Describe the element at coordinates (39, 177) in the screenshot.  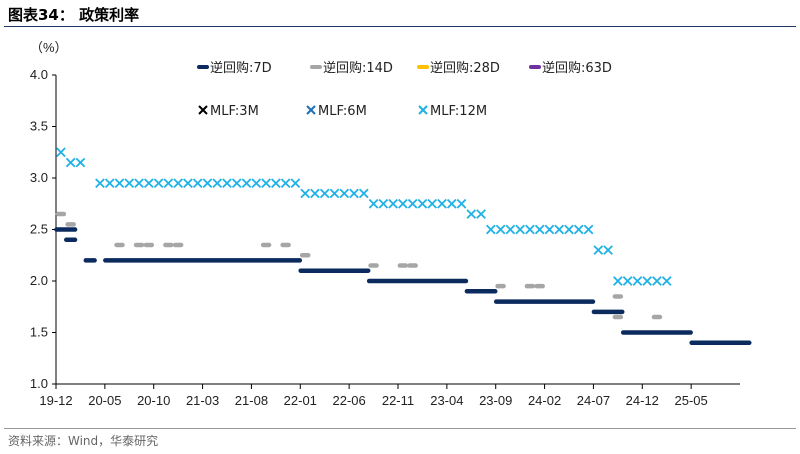
I see `y-tick-label: 3.0` at that location.